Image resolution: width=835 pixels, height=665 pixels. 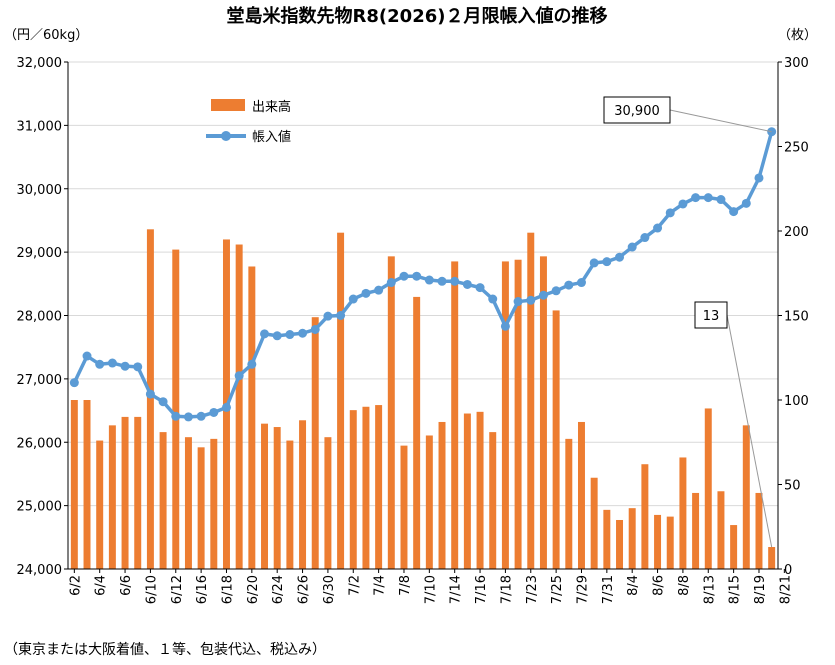 I want to click on price-callout-box, so click(x=637, y=110).